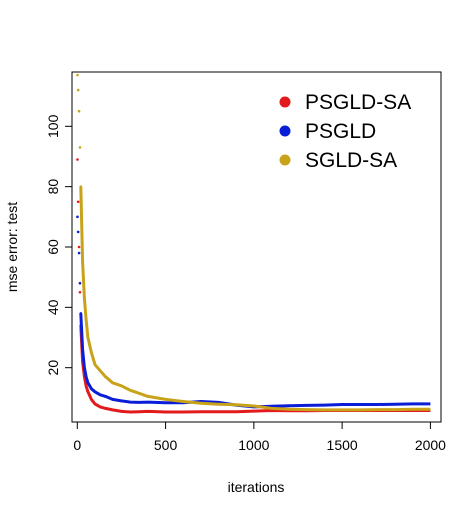 The width and height of the screenshot is (474, 513). Describe the element at coordinates (53, 247) in the screenshot. I see `y-tick-label: 60` at that location.